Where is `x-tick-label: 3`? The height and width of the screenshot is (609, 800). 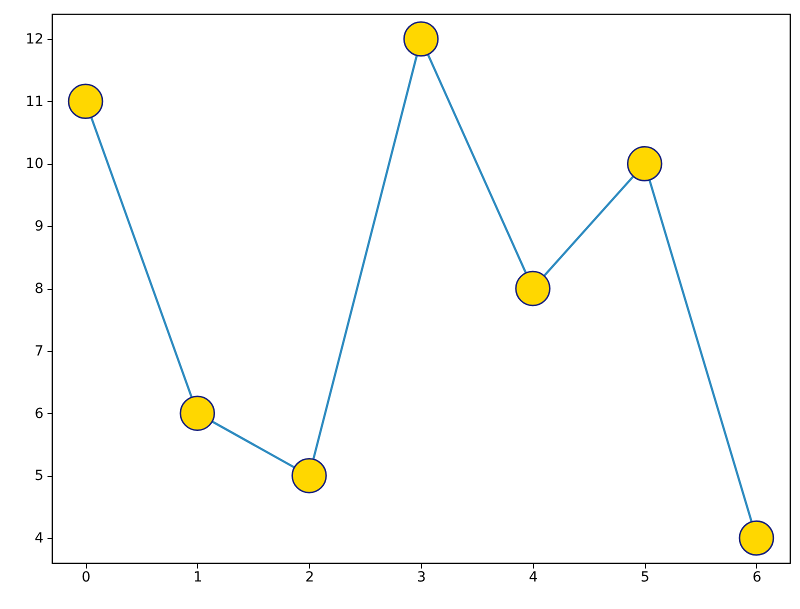 x-tick-label: 3 is located at coordinates (421, 578).